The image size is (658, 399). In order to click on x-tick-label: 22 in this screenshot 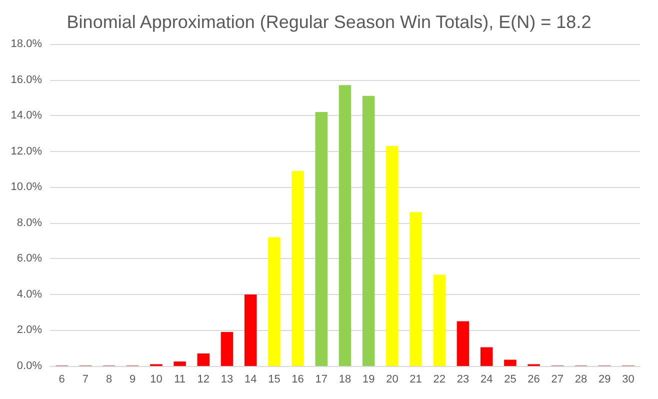, I will do `click(439, 380)`.